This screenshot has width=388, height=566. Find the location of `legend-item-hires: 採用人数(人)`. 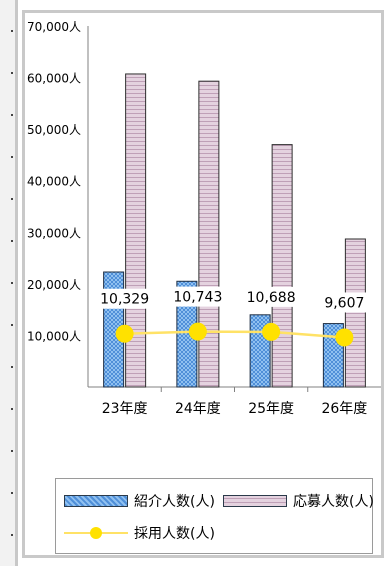

legend-item-hires: 採用人数(人) is located at coordinates (139, 533).